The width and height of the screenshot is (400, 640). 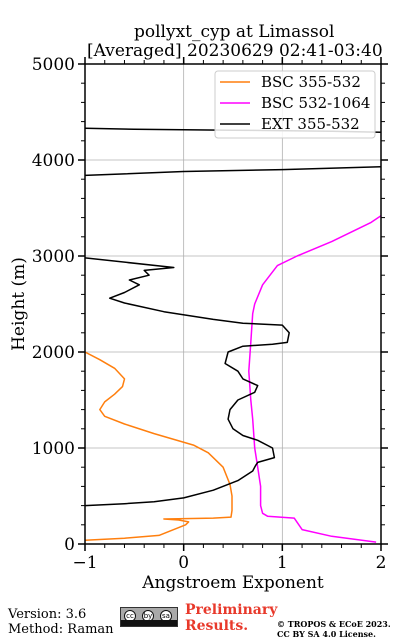 What do you see at coordinates (61, 629) in the screenshot?
I see `method-text: Method: Raman` at bounding box center [61, 629].